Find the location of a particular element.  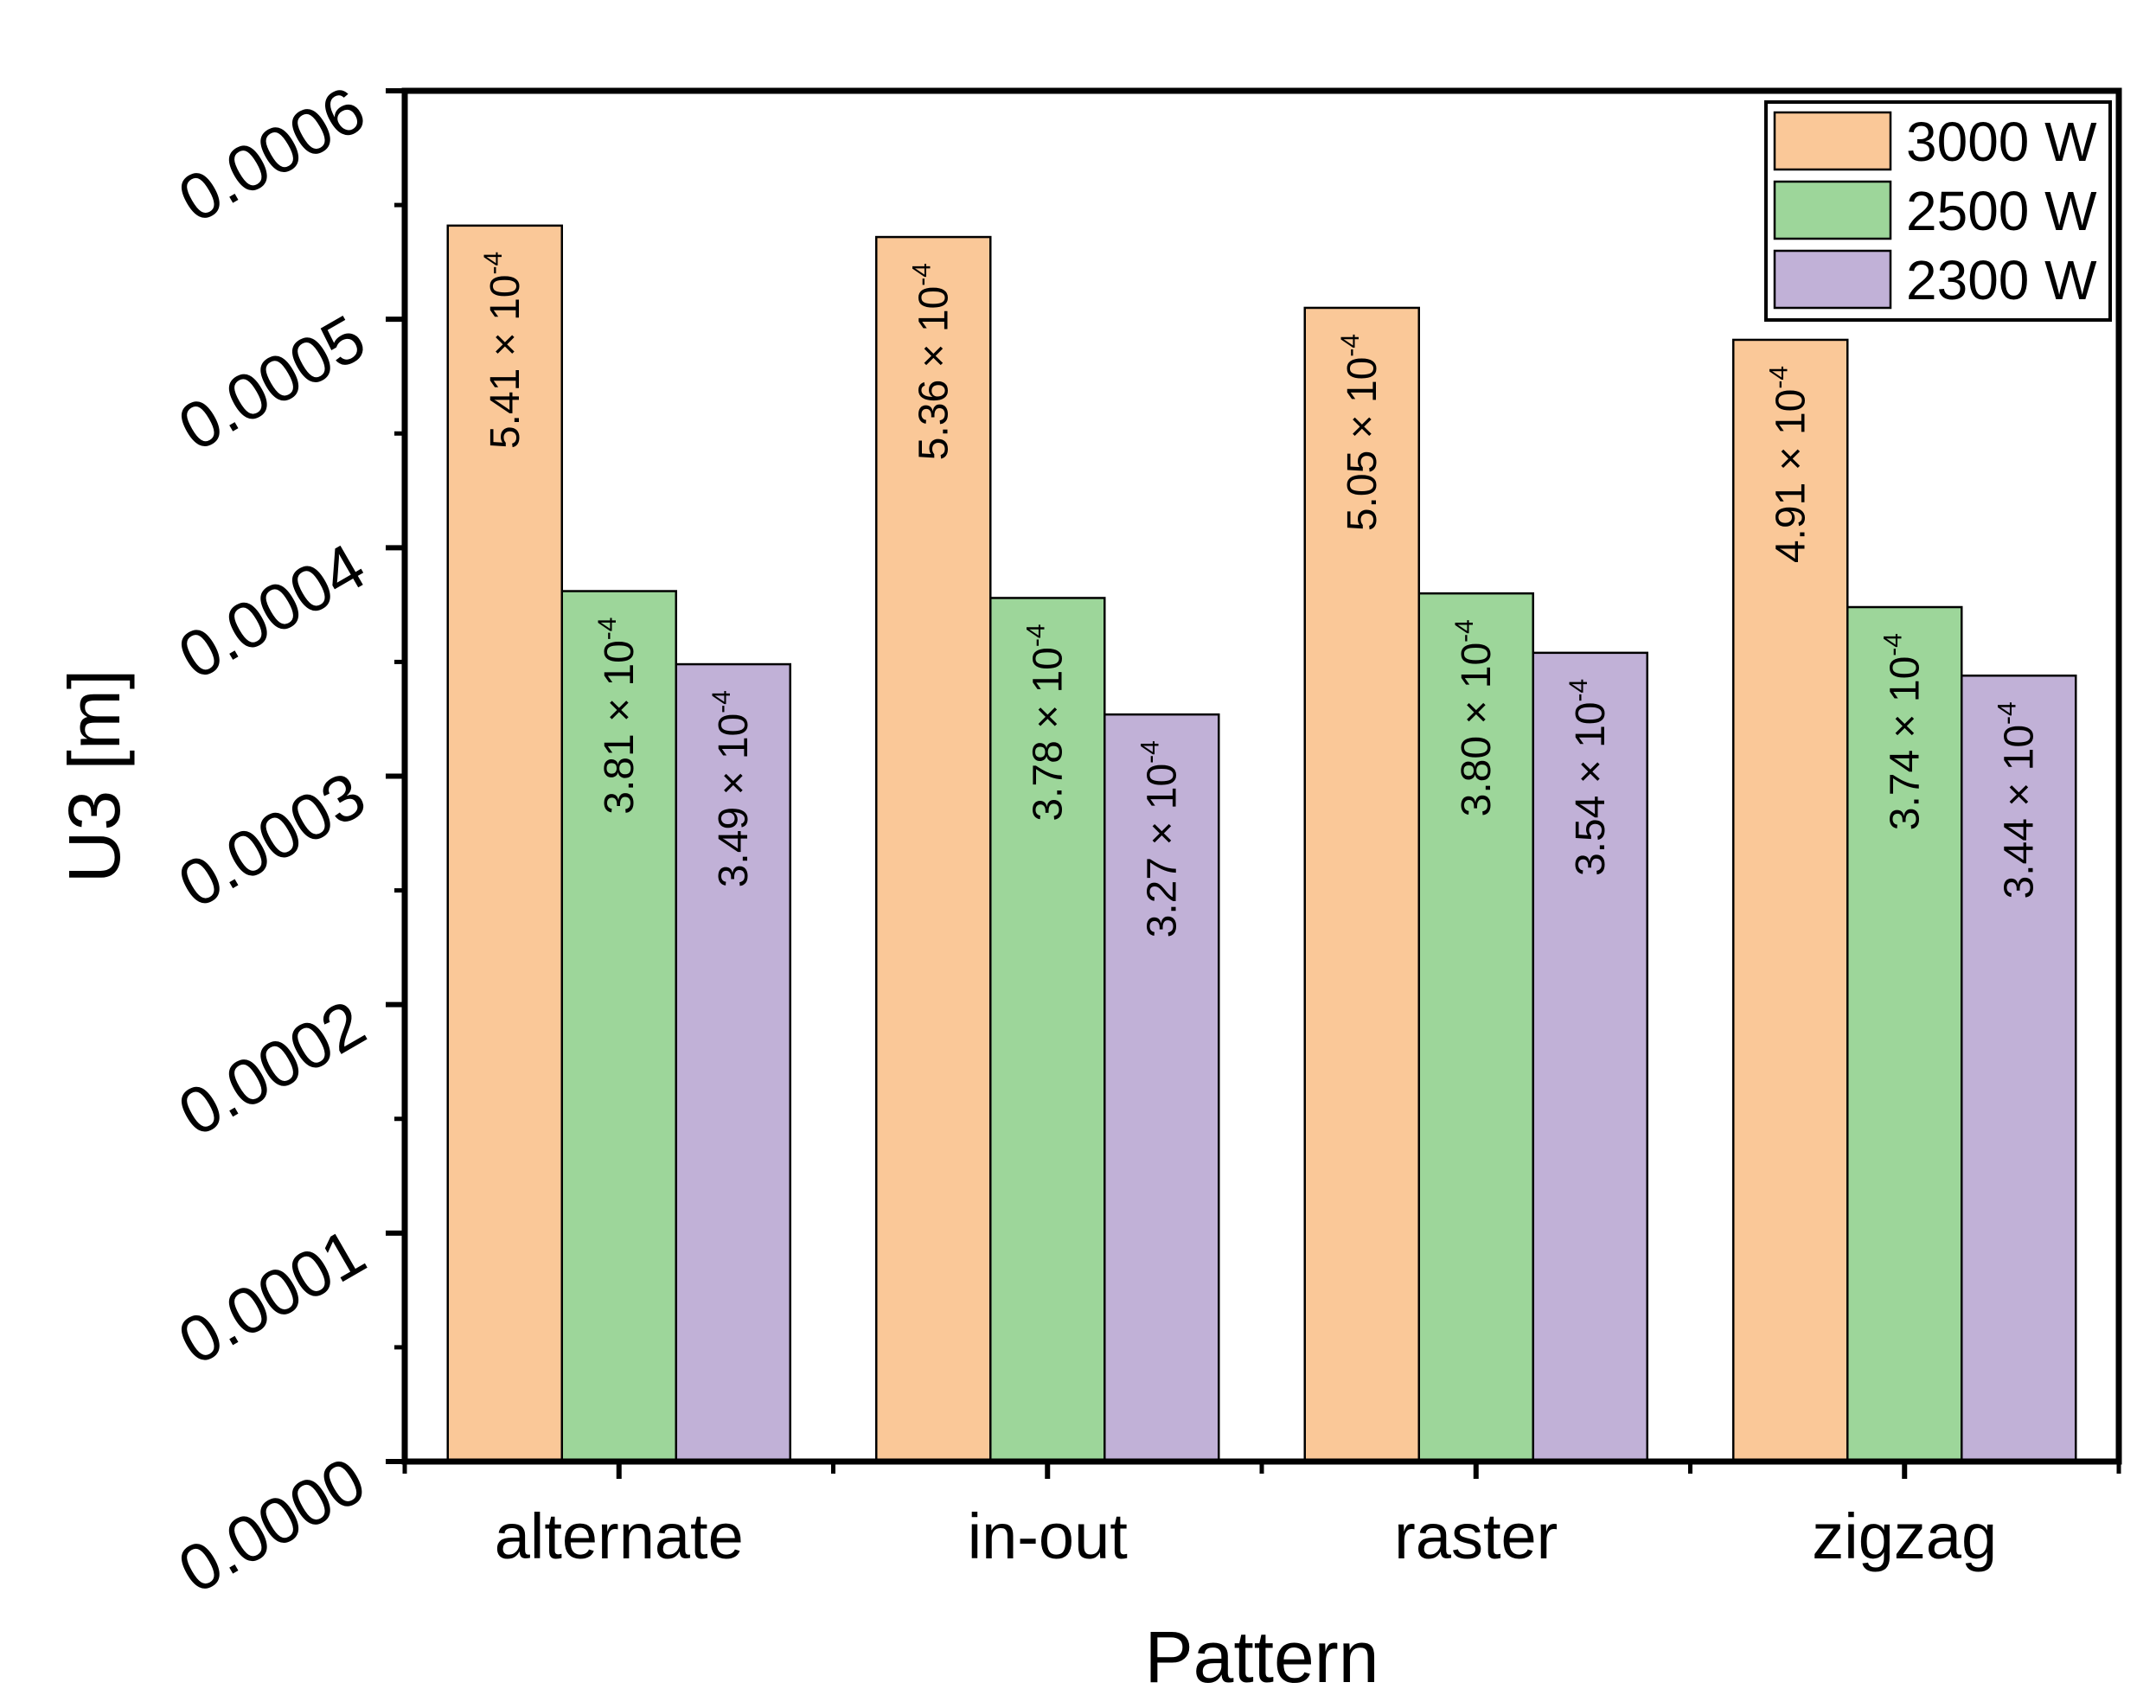

bar-value-label: 3.78 × 10-4 is located at coordinates (1046, 722).